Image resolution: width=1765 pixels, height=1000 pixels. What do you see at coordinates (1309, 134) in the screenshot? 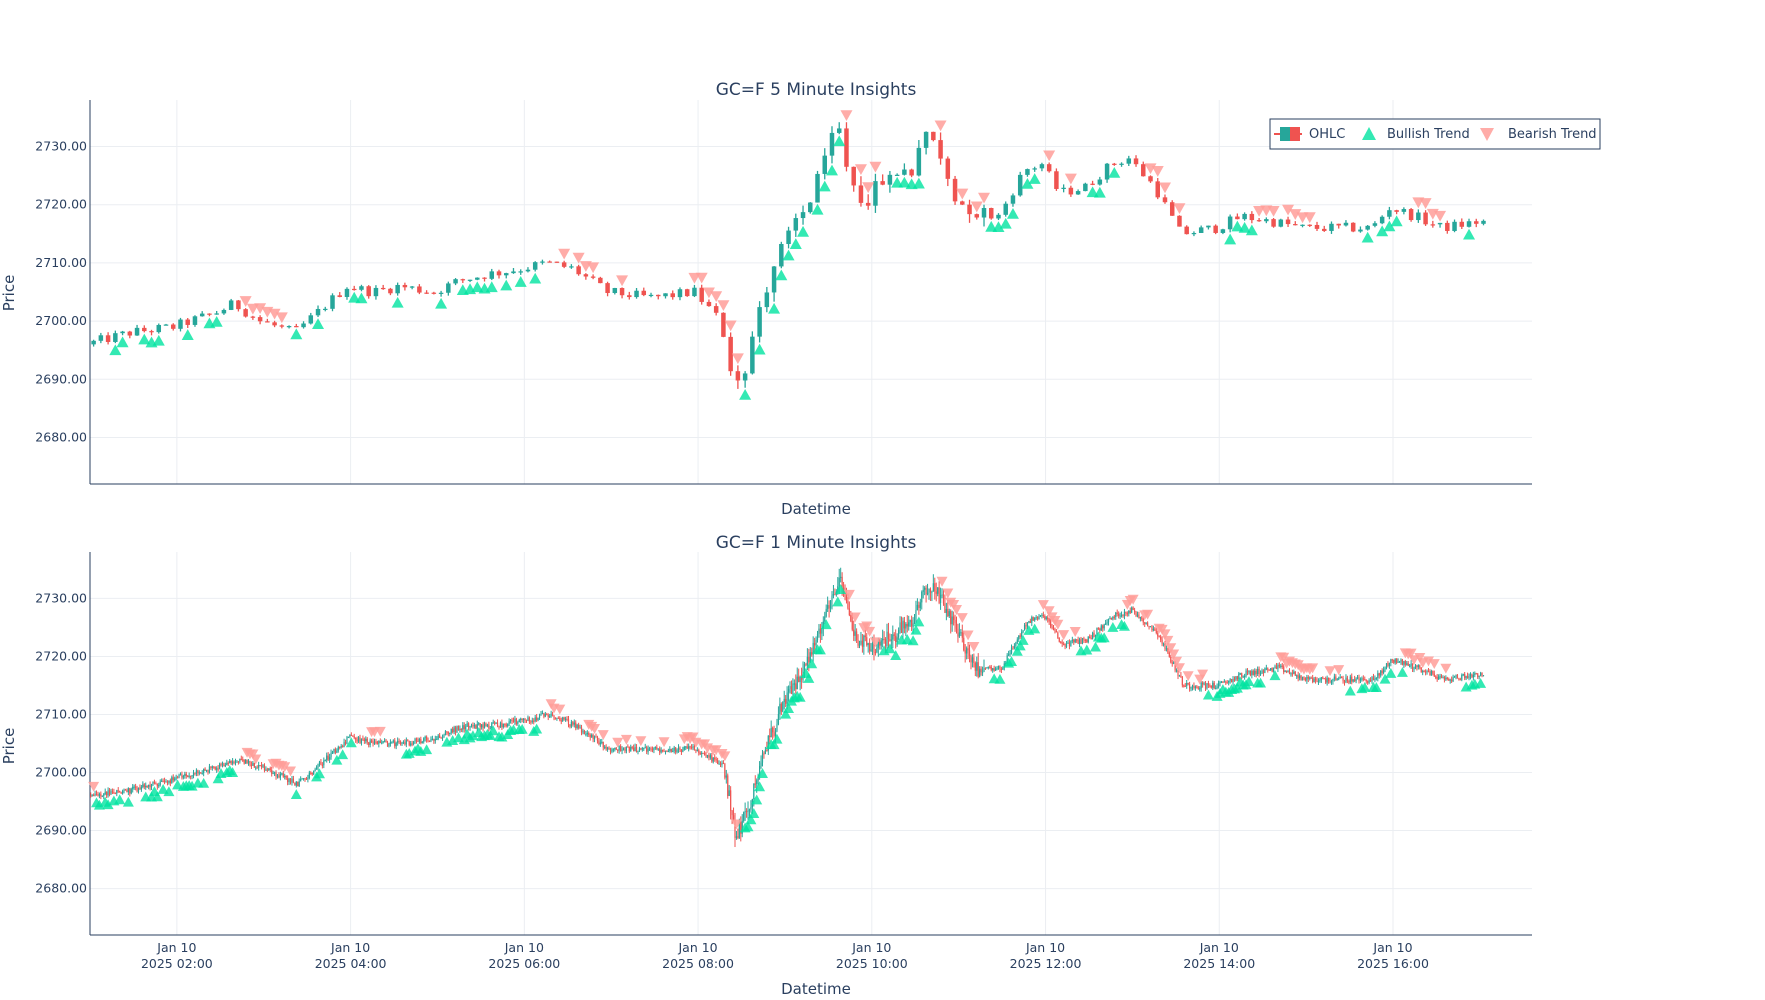
I see `legend-item-ohlc: OHLC` at bounding box center [1309, 134].